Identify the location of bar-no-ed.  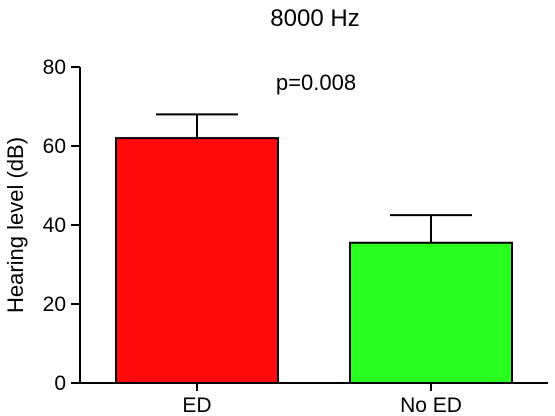
(431, 312).